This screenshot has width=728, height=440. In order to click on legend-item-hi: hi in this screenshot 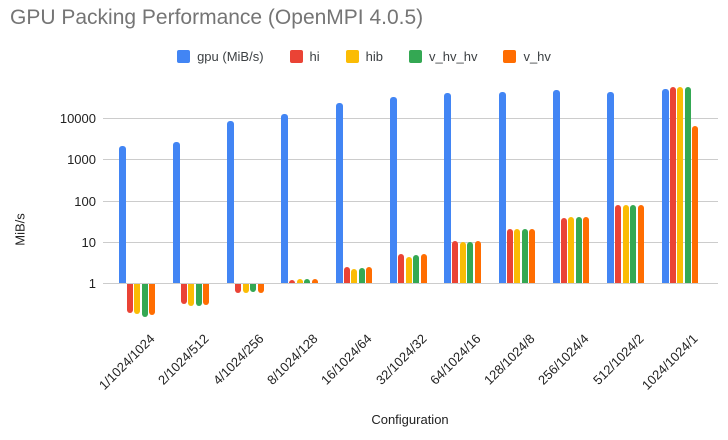, I will do `click(304, 56)`.